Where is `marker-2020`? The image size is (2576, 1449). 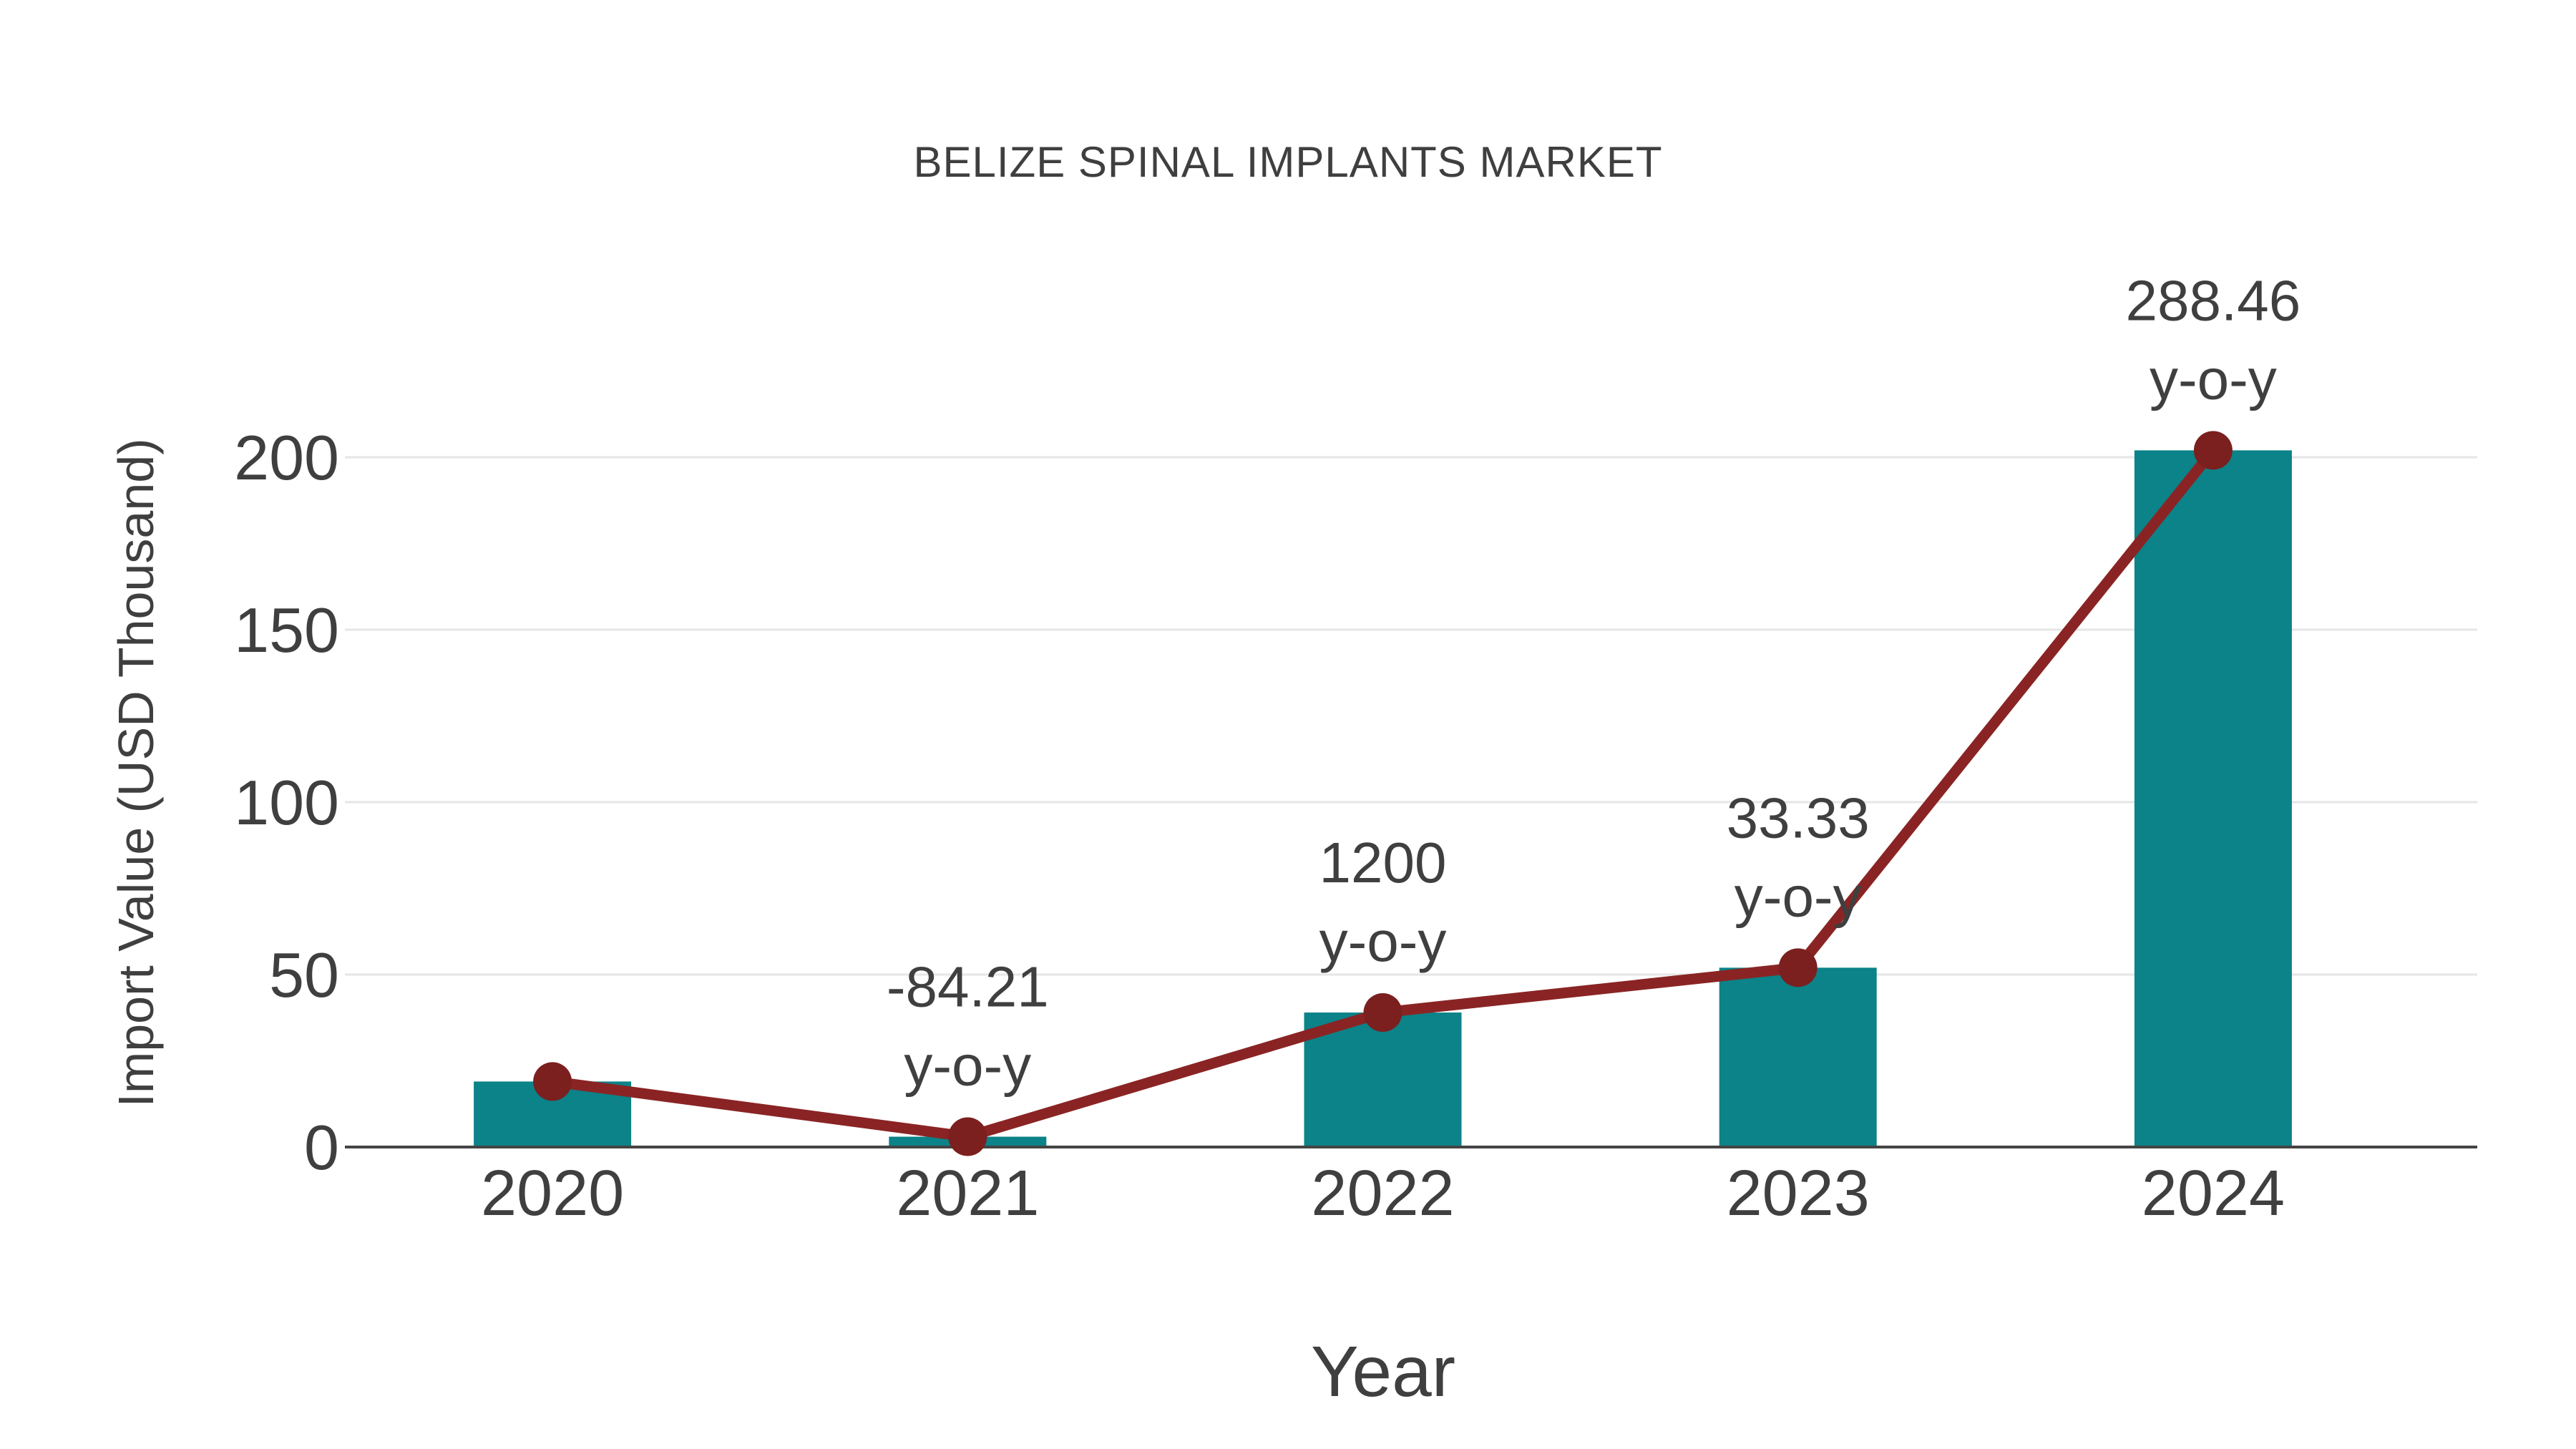
marker-2020 is located at coordinates (552, 1081).